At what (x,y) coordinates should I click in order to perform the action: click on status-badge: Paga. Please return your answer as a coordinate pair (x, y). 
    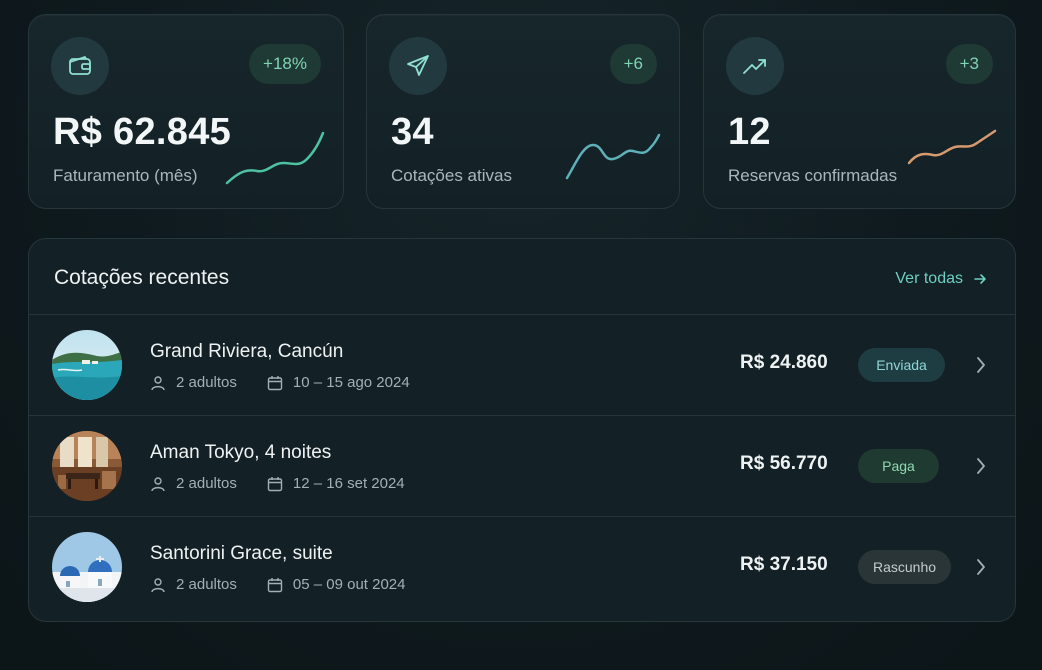
    Looking at the image, I should click on (898, 466).